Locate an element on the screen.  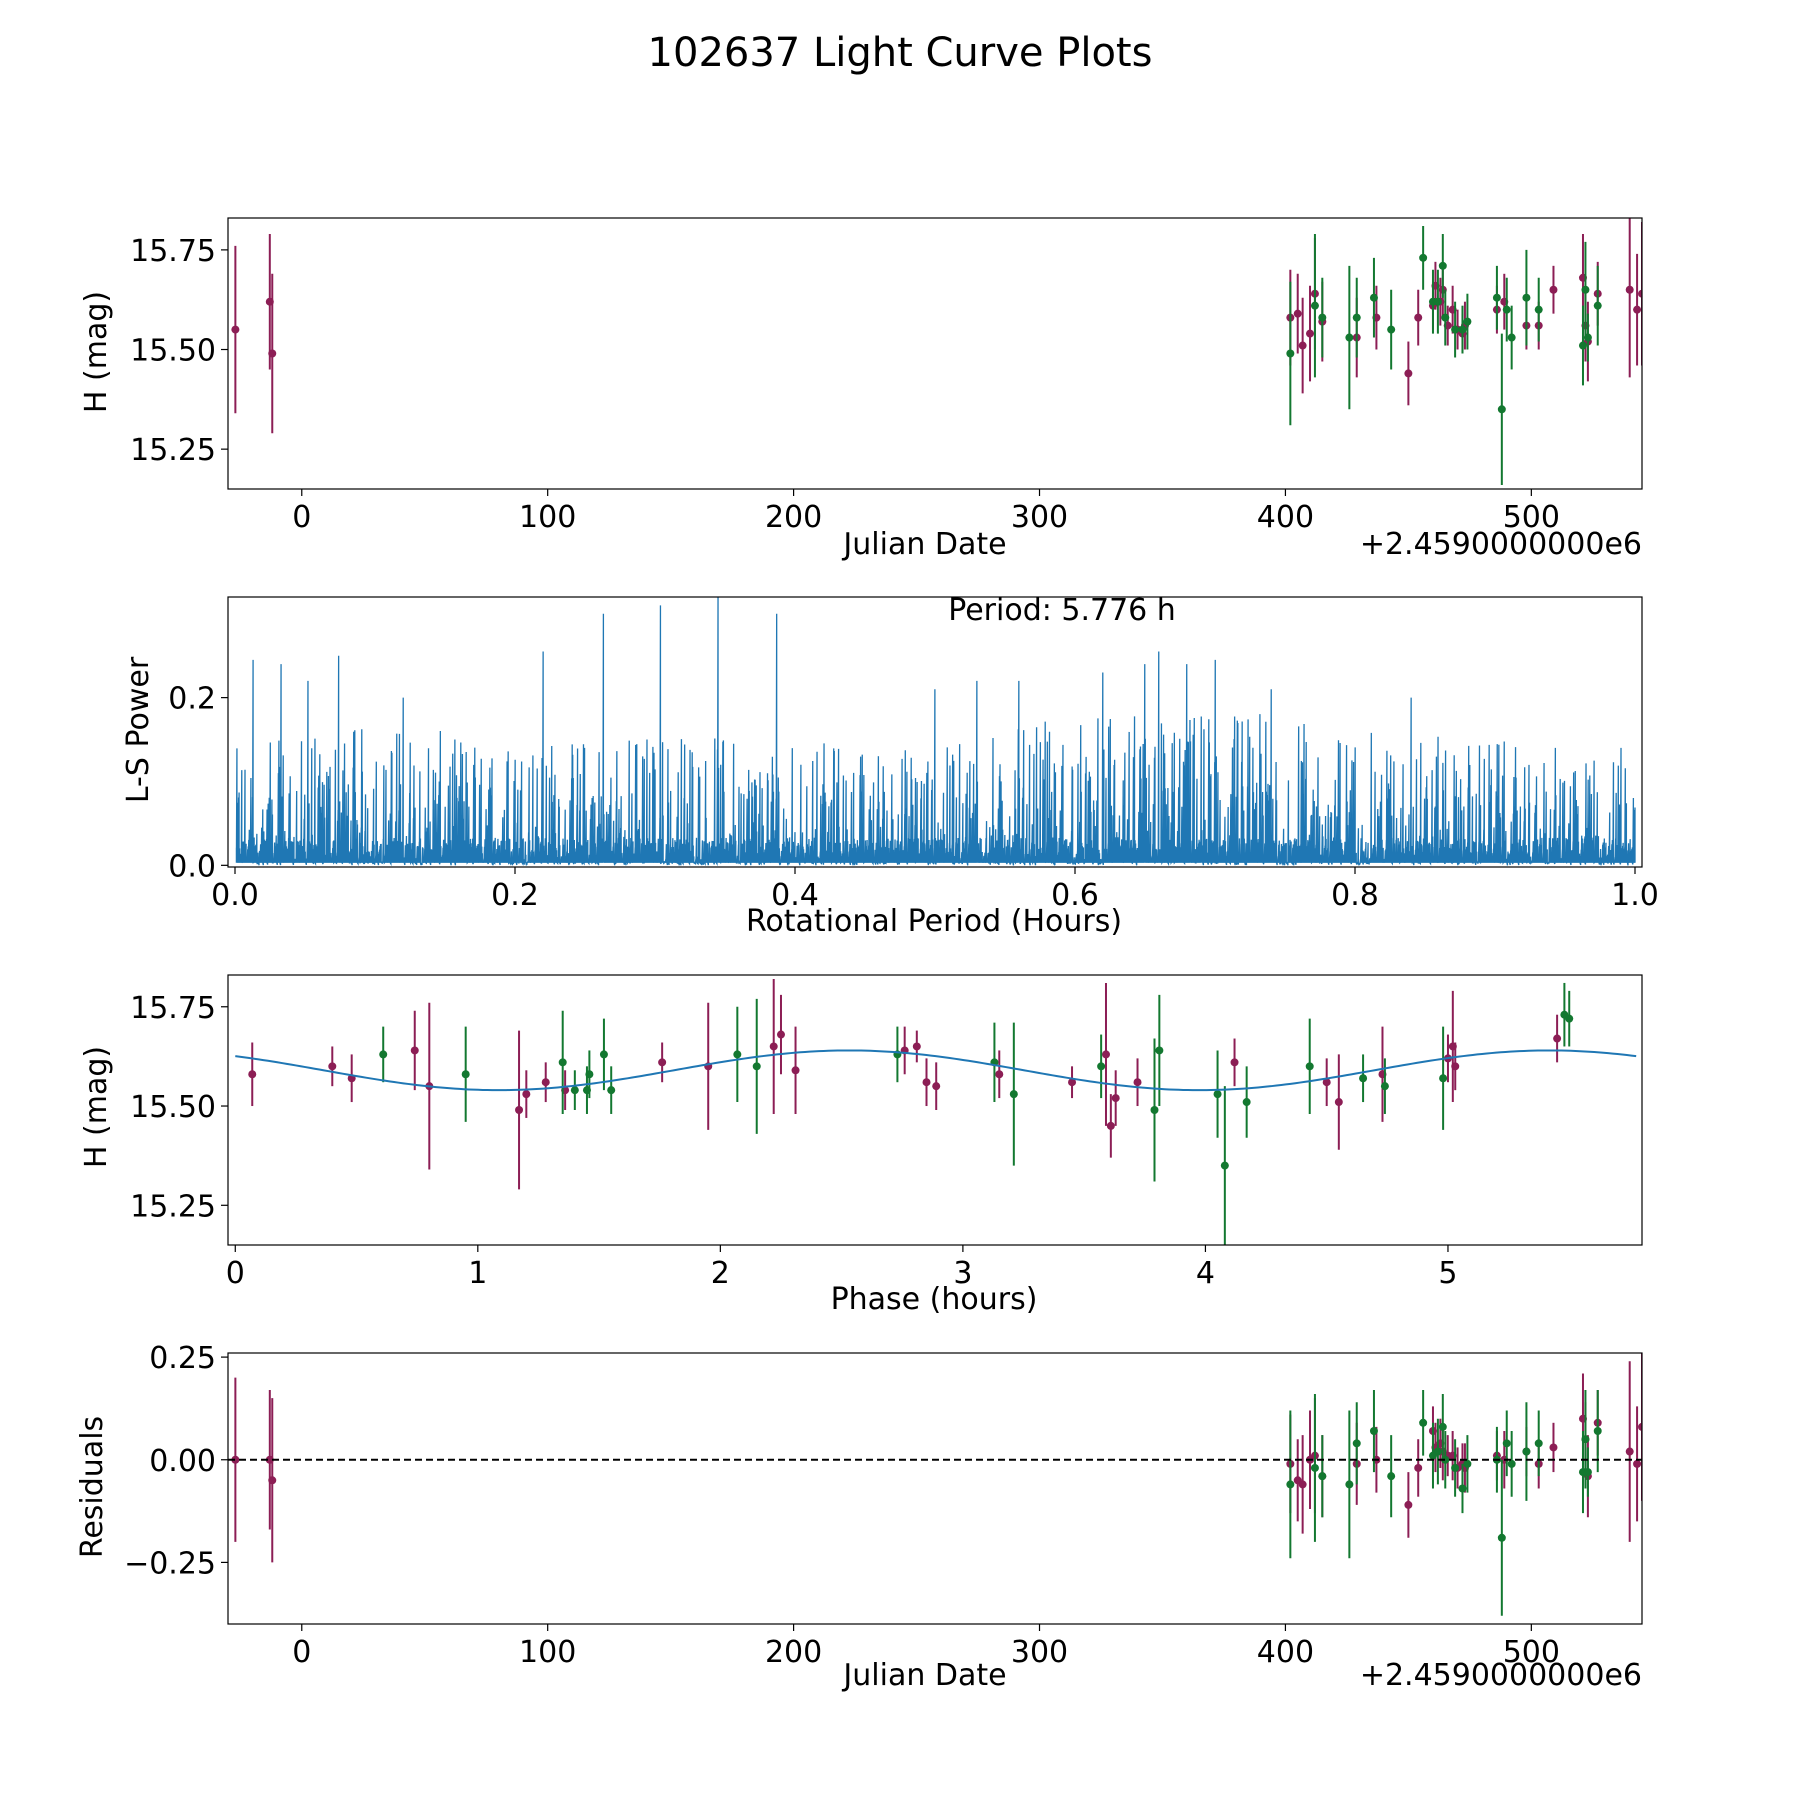
residuals-ytick-label: 0.25 is located at coordinates (182, 1358).